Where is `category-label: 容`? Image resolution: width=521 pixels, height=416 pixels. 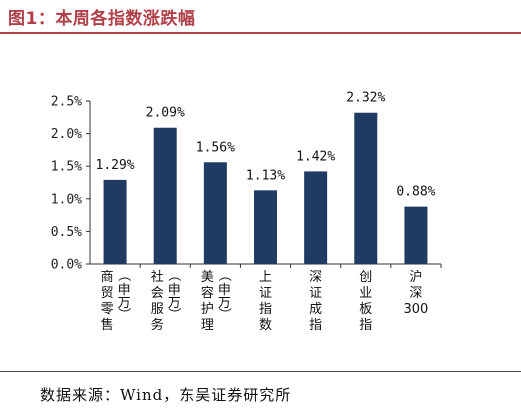 category-label: 容 is located at coordinates (207, 293).